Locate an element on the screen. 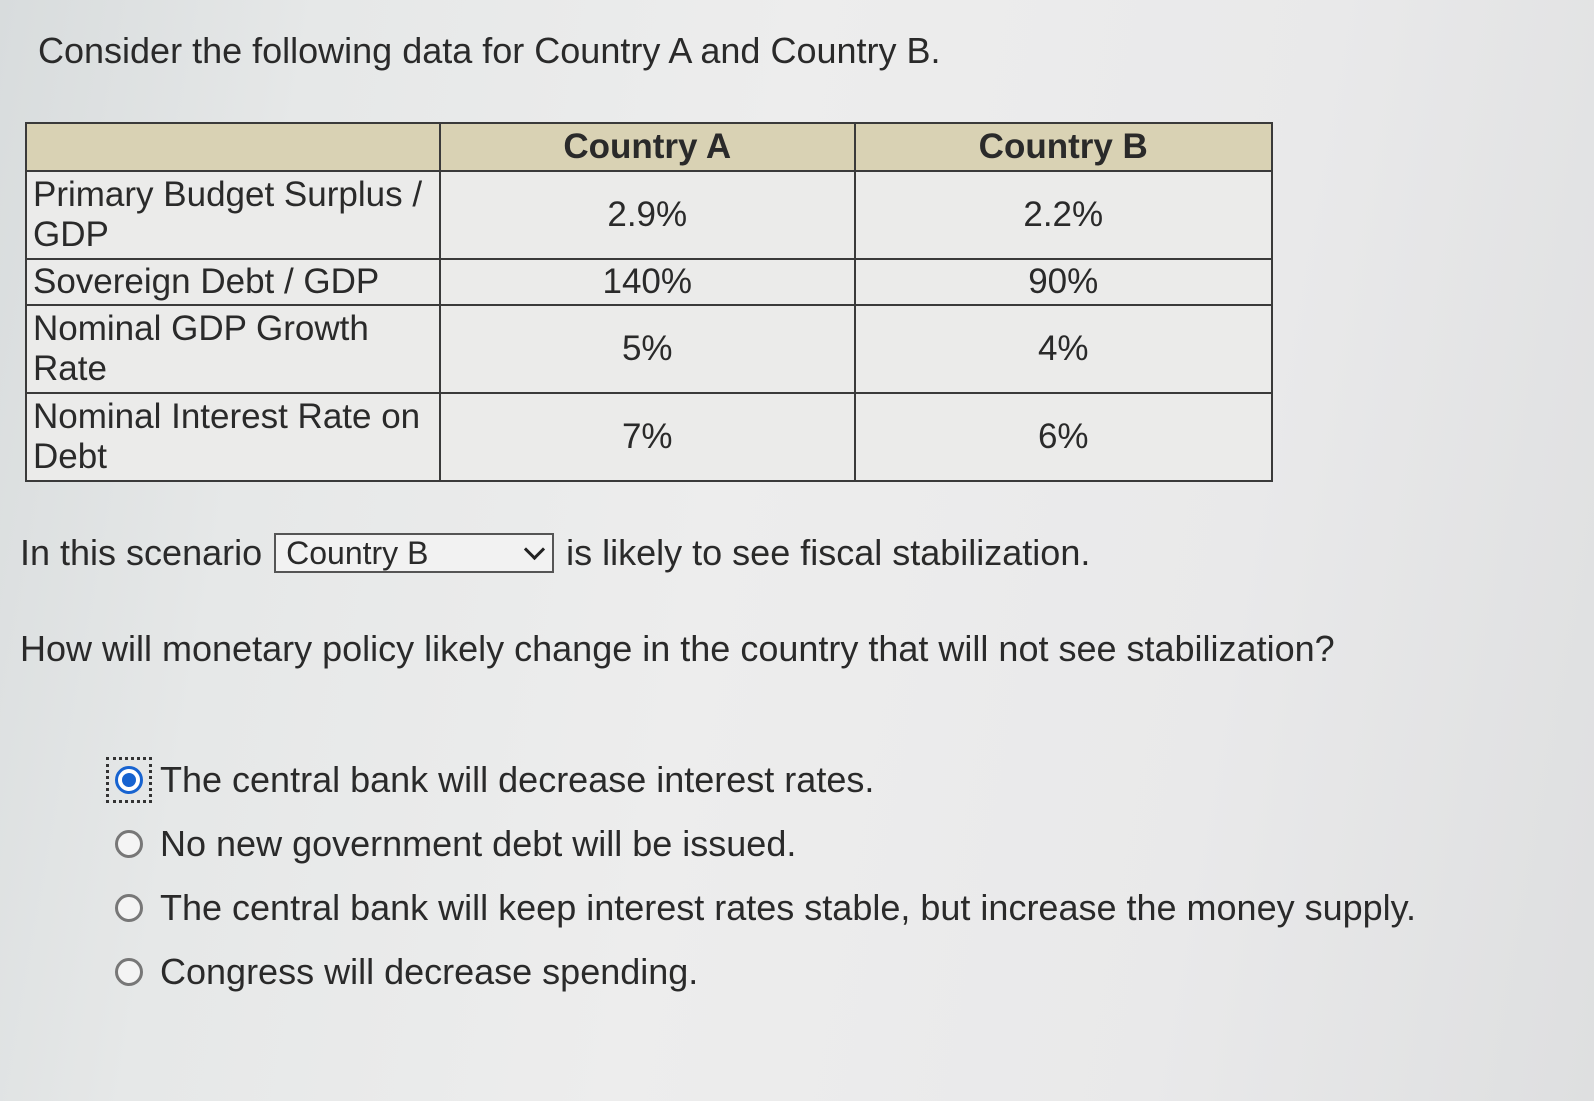 The image size is (1594, 1101). answer-option: No new government debt will be issued. is located at coordinates (761, 844).